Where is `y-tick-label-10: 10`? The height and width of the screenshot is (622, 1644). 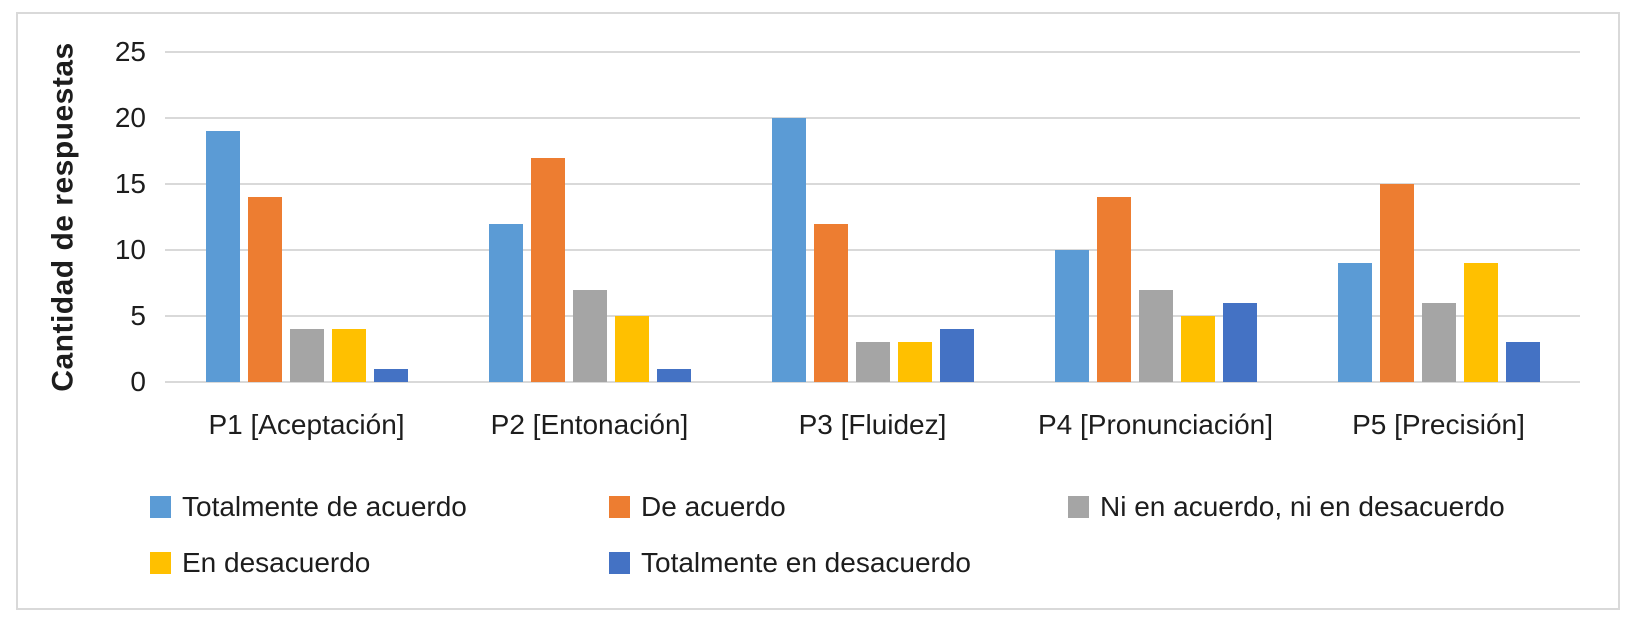
y-tick-label-10: 10 is located at coordinates (130, 249).